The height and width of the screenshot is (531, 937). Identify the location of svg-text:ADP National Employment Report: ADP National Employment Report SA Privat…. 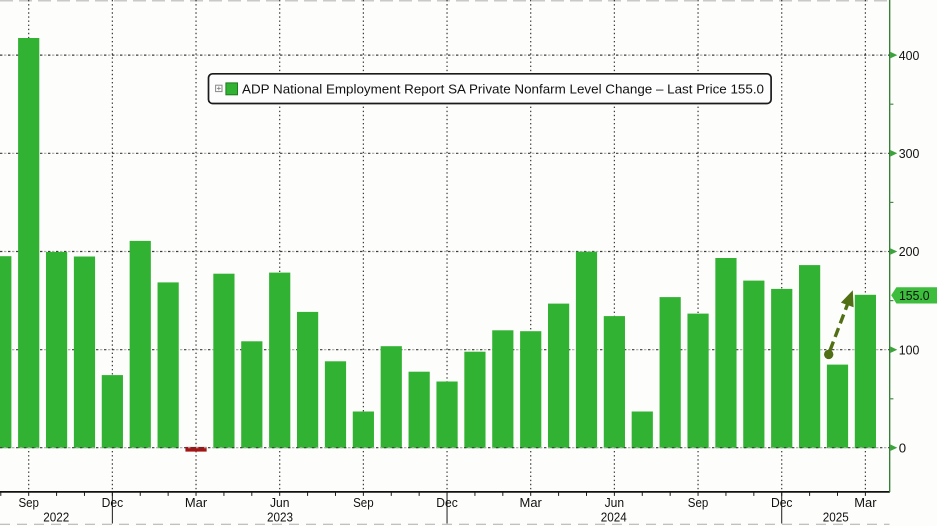
(503, 89).